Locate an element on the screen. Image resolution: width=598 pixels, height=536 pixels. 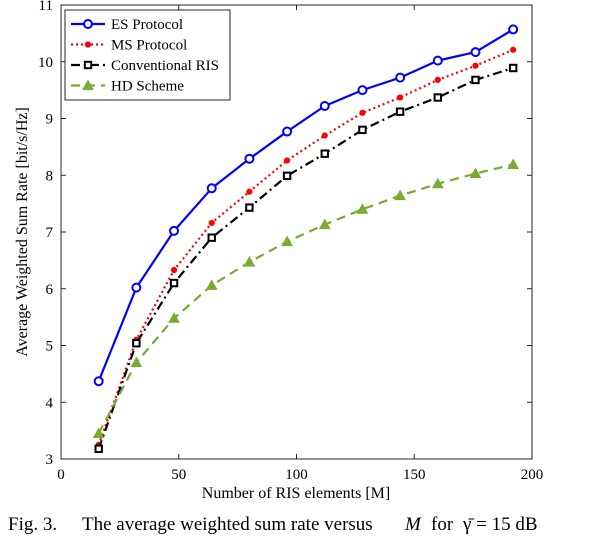
caption-label: Fig. 3. is located at coordinates (32, 524).